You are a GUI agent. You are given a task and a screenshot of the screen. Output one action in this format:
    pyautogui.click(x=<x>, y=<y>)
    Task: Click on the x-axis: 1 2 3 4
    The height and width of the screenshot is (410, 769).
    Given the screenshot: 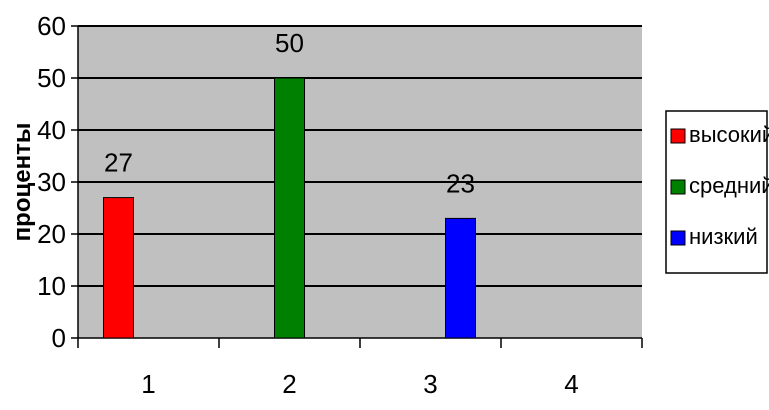 What is the action you would take?
    pyautogui.click(x=360, y=368)
    